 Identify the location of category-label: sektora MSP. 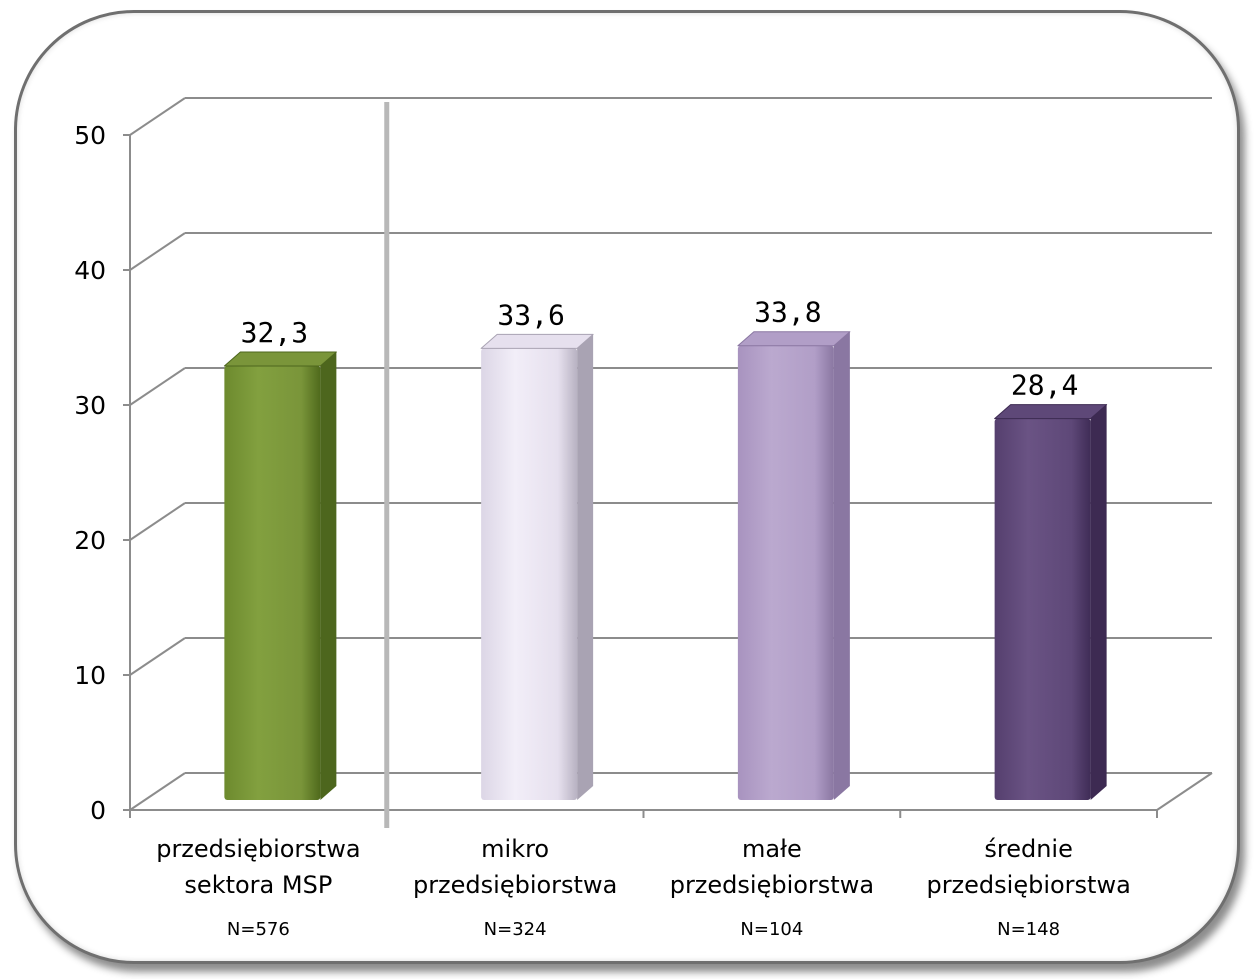
(258, 885).